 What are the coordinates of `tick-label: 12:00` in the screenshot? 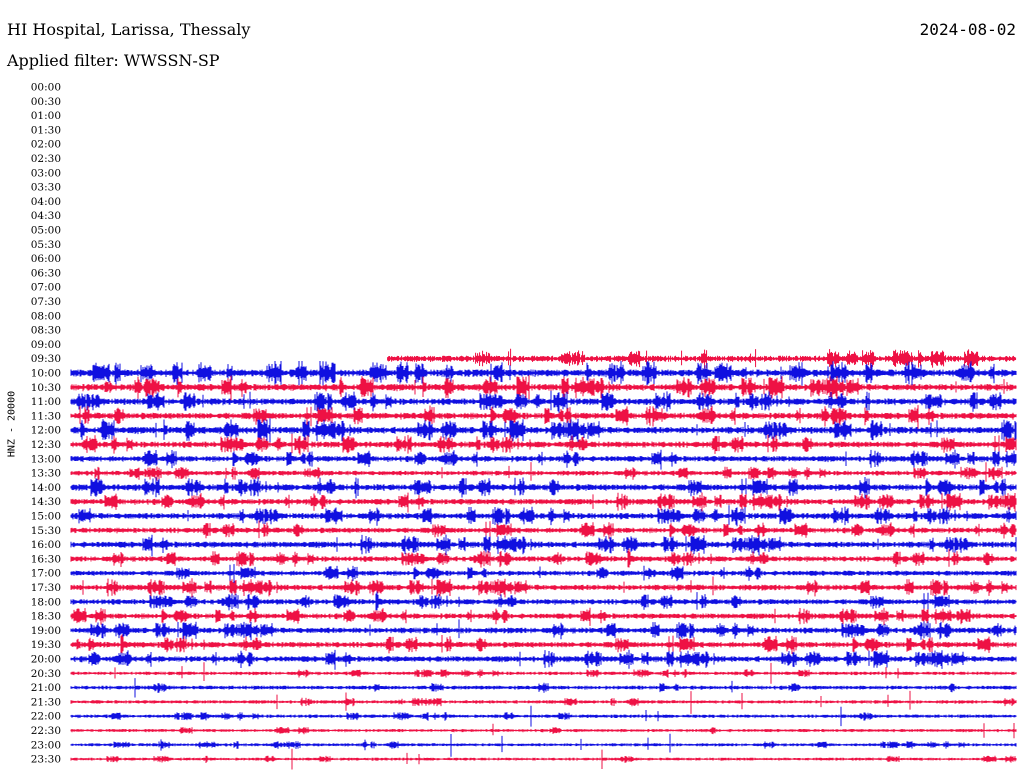 It's located at (46, 431).